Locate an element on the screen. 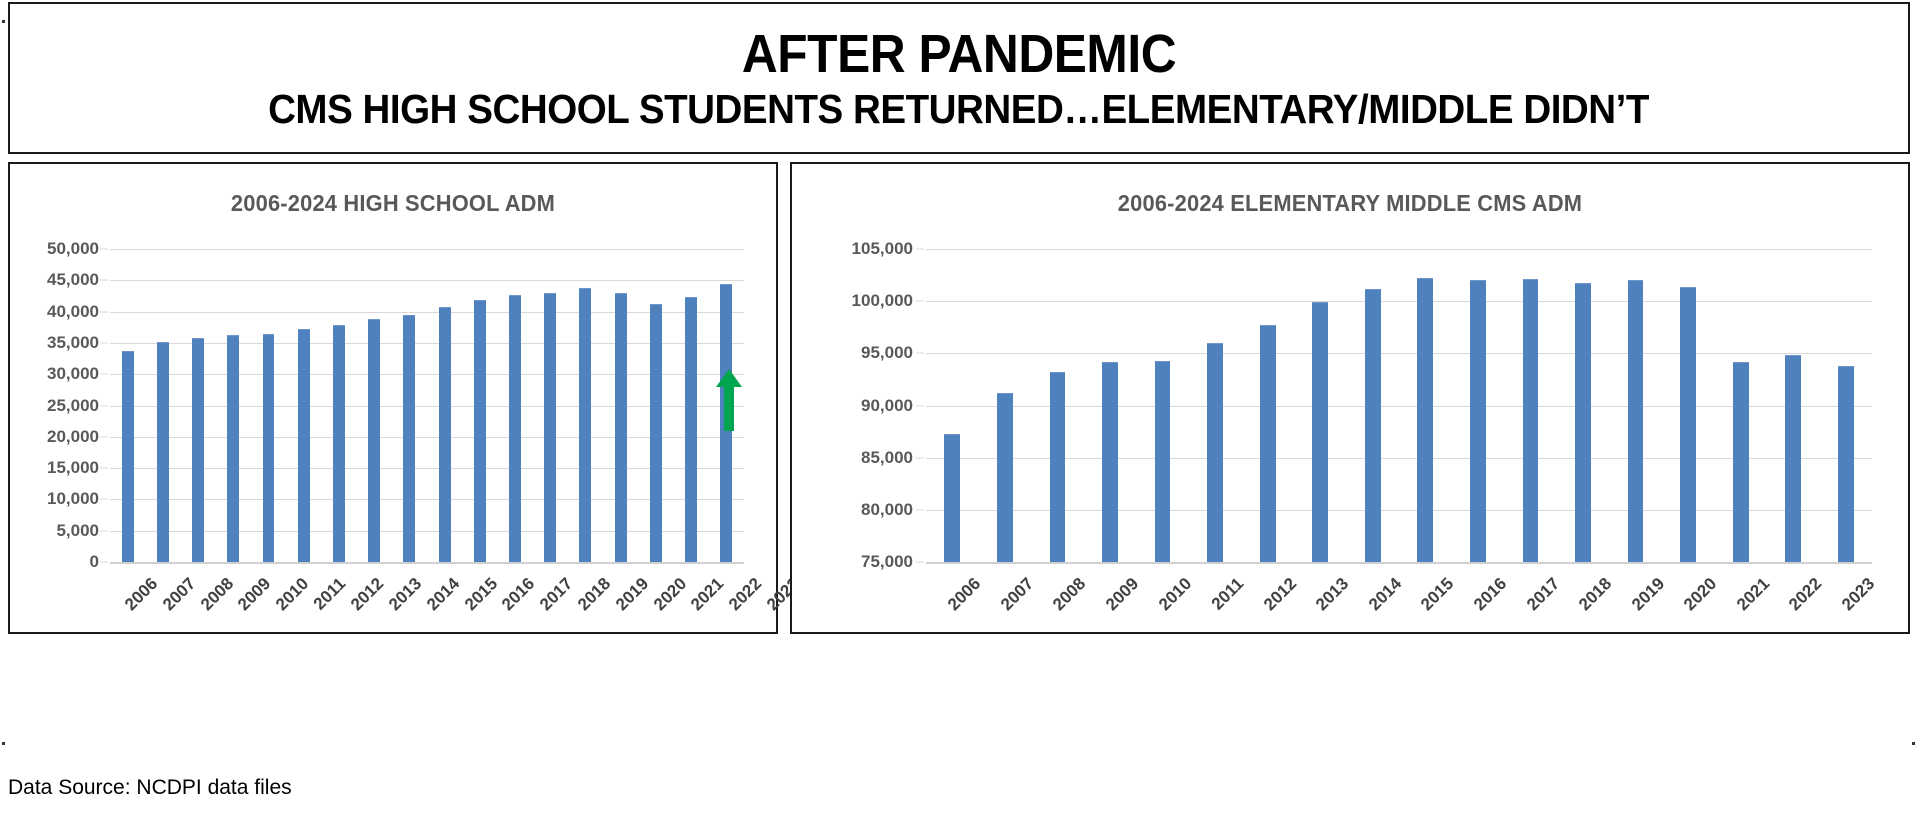 Image resolution: width=1920 pixels, height=813 pixels. y-axis-tick-label: 105,000 is located at coordinates (882, 248).